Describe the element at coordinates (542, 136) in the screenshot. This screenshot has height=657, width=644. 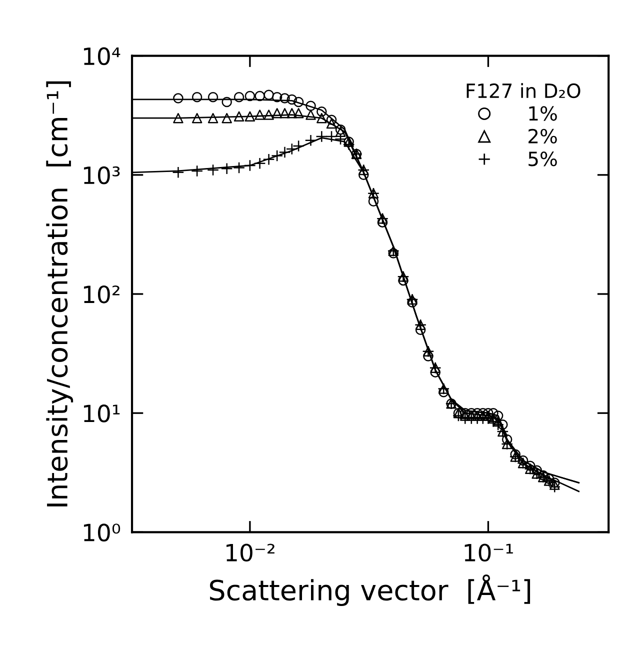
I see `legend-label: 2%` at that location.